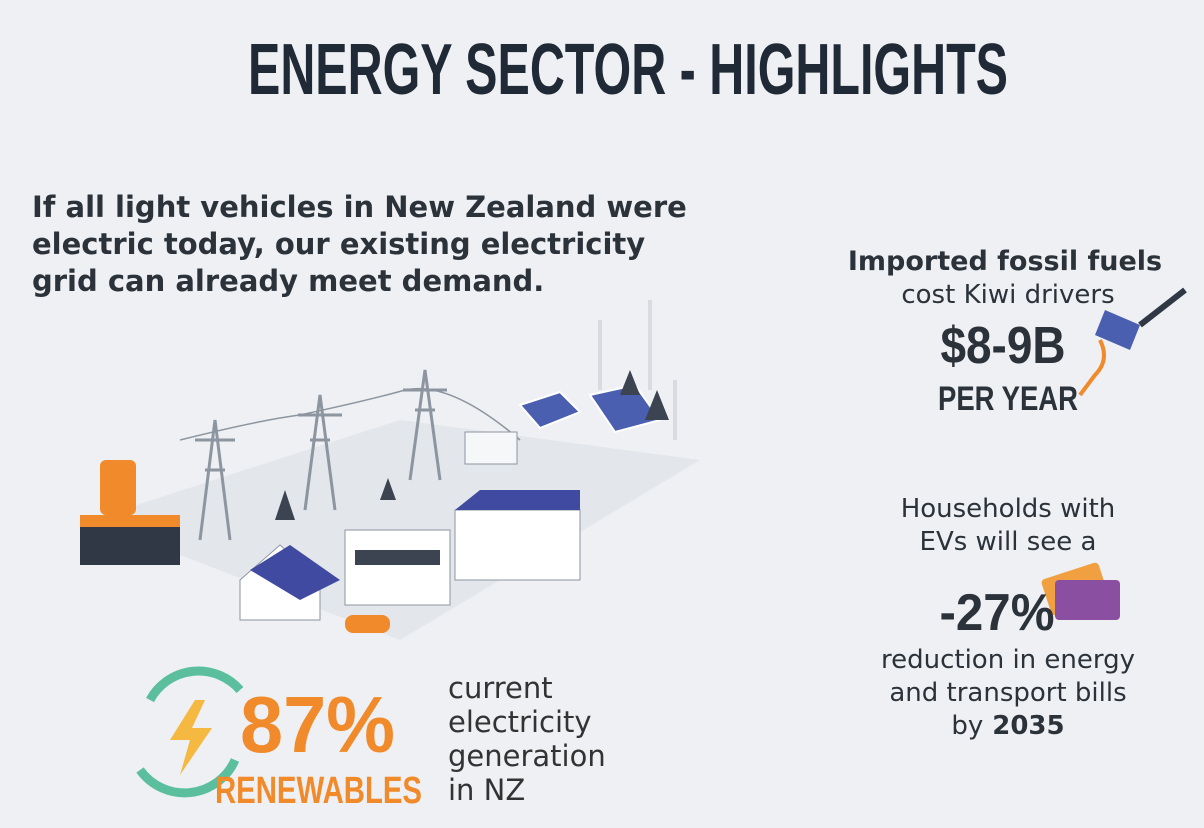  I want to click on households-line: EVs will see a, so click(1008, 542).